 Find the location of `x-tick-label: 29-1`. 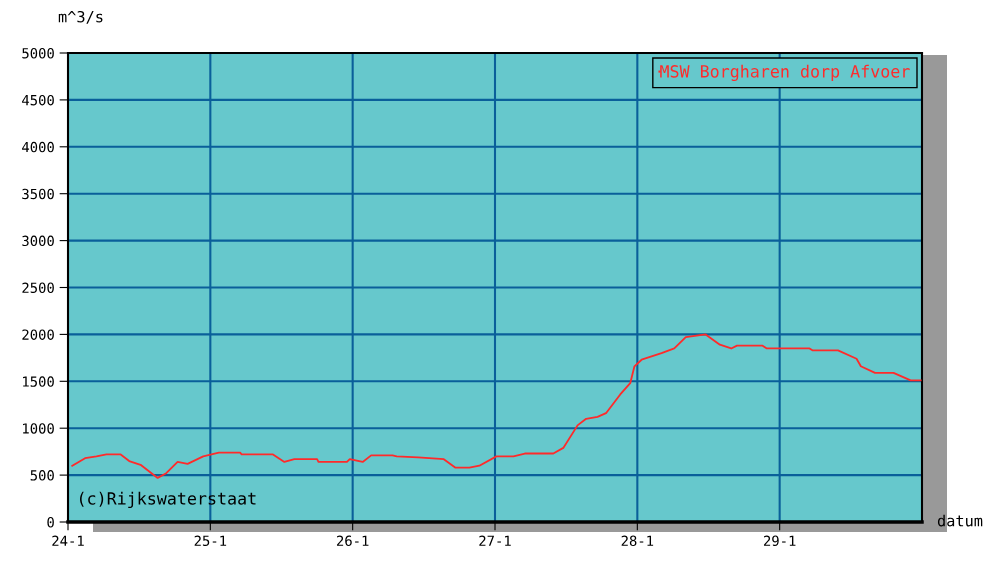

x-tick-label: 29-1 is located at coordinates (779, 541).